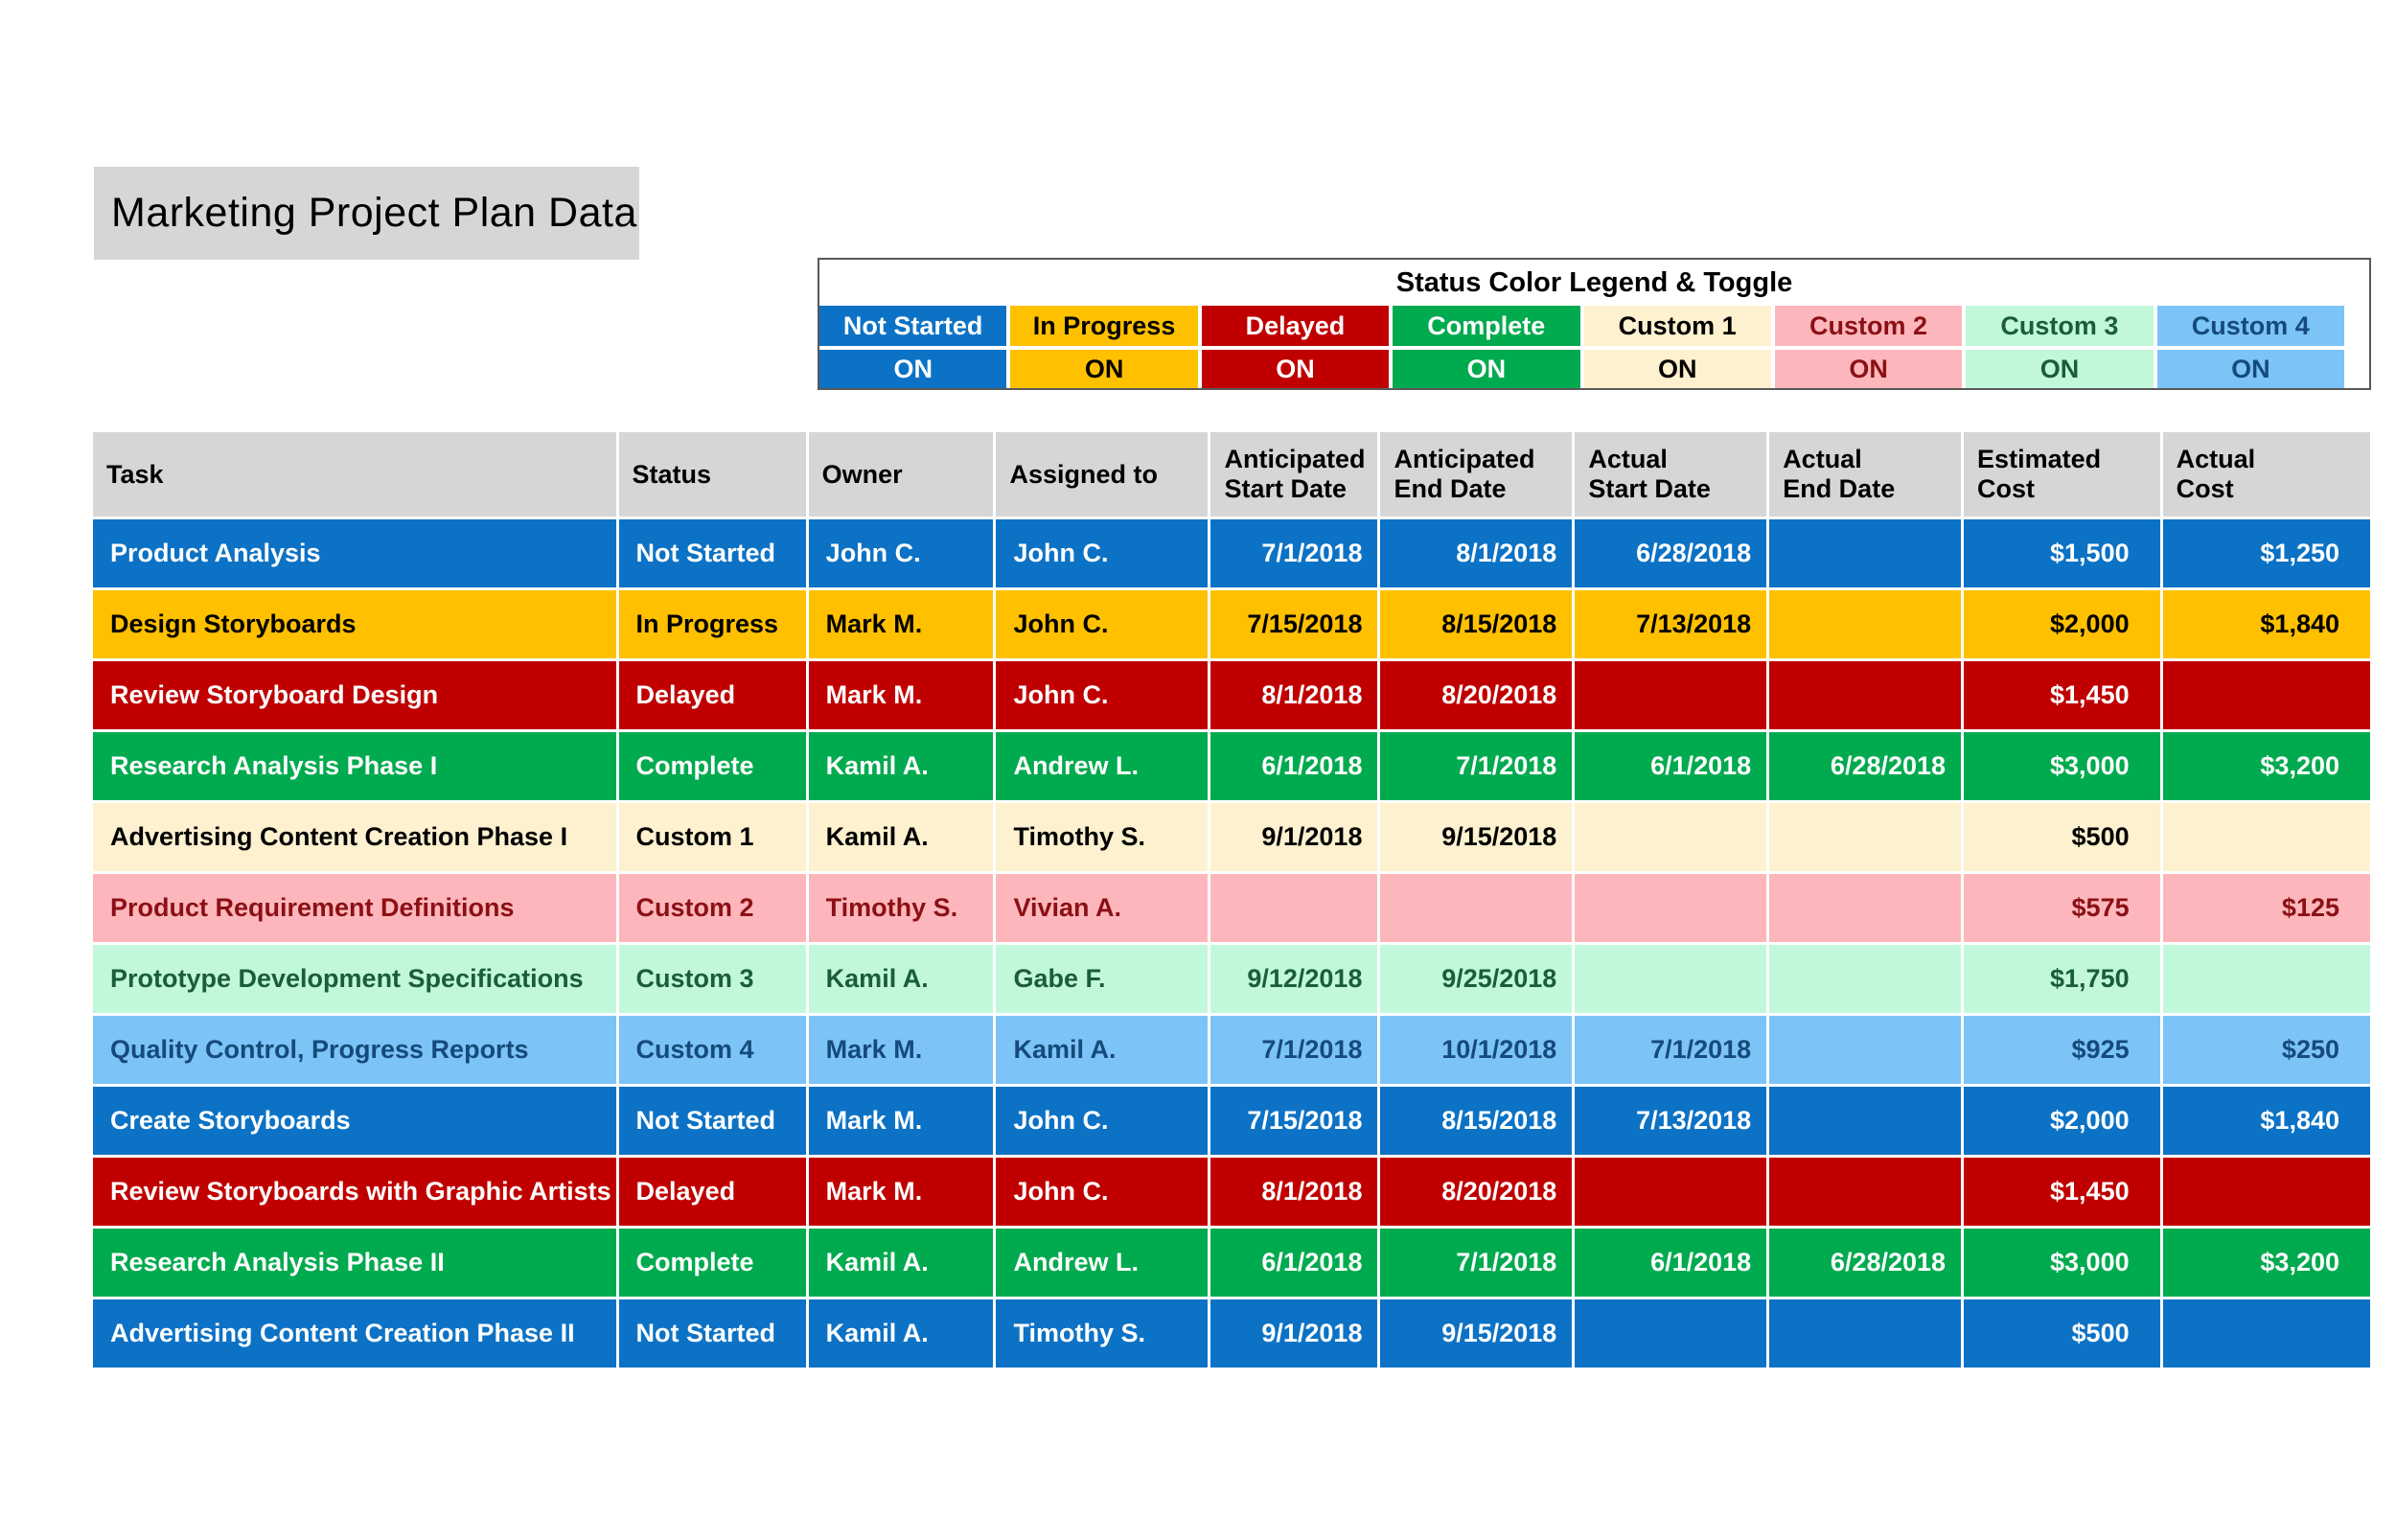 Image resolution: width=2396 pixels, height=1540 pixels. Describe the element at coordinates (2266, 1050) in the screenshot. I see `cell-actual-cost: $250` at that location.